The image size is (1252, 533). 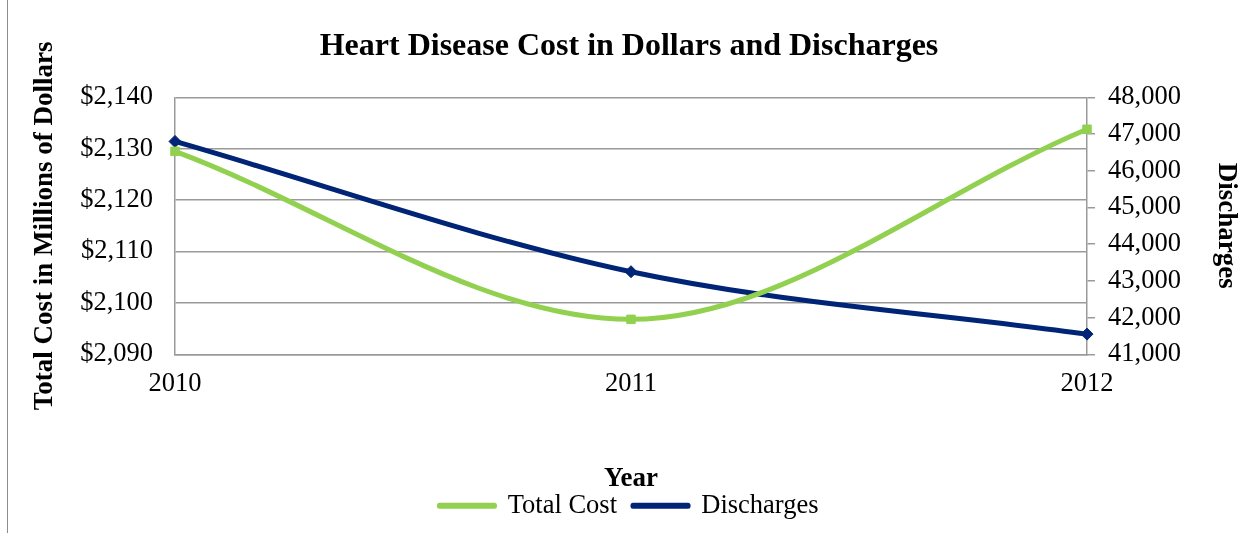 What do you see at coordinates (116, 352) in the screenshot?
I see `y-tick-label: $2,090` at bounding box center [116, 352].